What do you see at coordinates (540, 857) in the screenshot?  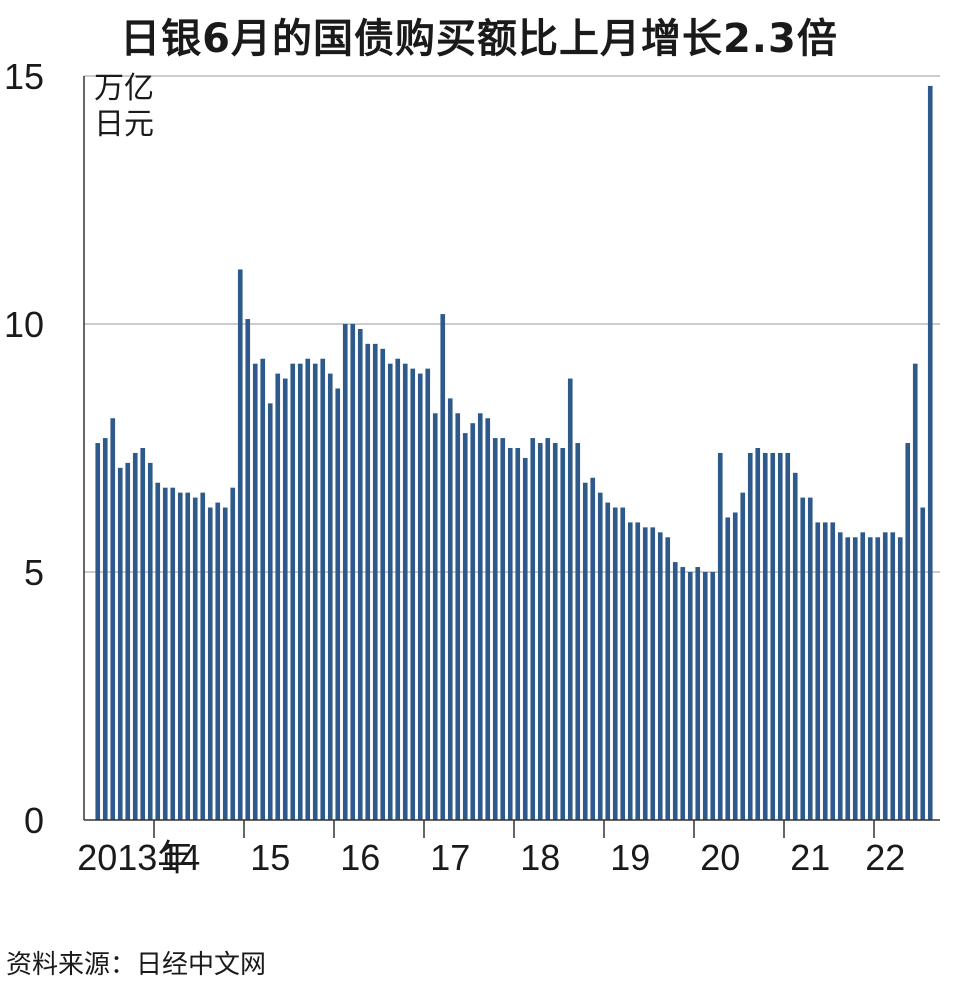 I see `x-tick-label: 18` at bounding box center [540, 857].